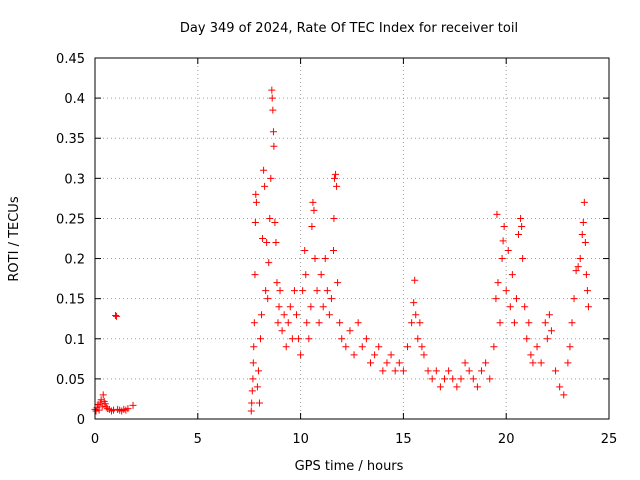 The height and width of the screenshot is (480, 640). Describe the element at coordinates (70, 240) in the screenshot. I see `y-tick-labels: 0 0.05 0.1 0.15 0.2 0.25 0.3 0.35 0.4 0.45` at that location.